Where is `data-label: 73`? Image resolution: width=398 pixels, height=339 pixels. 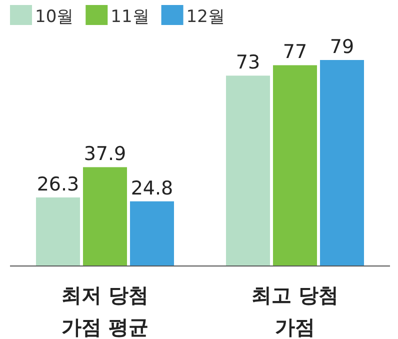 data-label: 73 is located at coordinates (248, 63).